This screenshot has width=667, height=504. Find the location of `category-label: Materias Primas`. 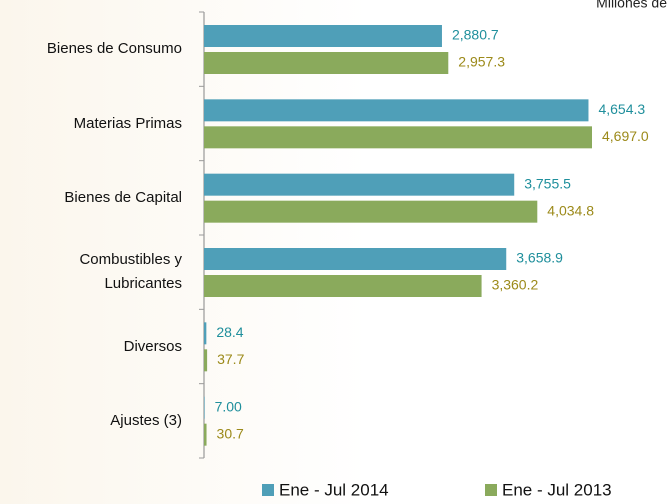

category-label: Materias Primas is located at coordinates (127, 123).